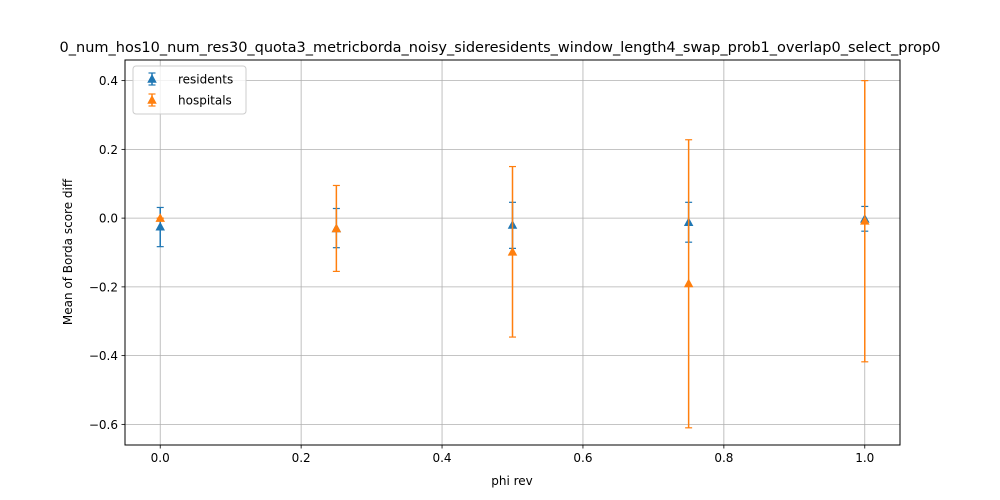 The image size is (1000, 500). Describe the element at coordinates (108, 150) in the screenshot. I see `y-tick-label: 0.2` at that location.